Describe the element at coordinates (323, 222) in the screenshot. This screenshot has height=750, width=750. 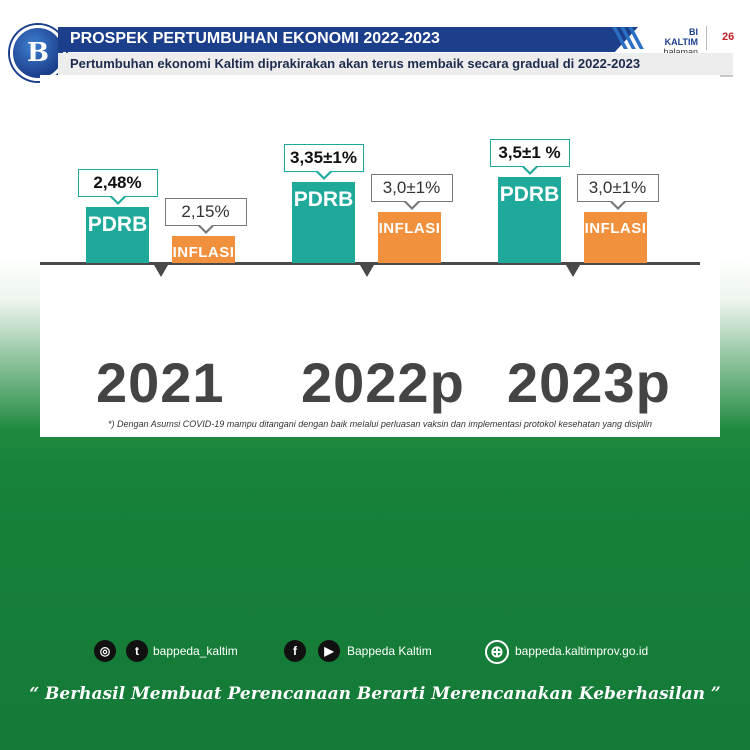
I see `pdrb-bar-2022p: PDRB` at that location.